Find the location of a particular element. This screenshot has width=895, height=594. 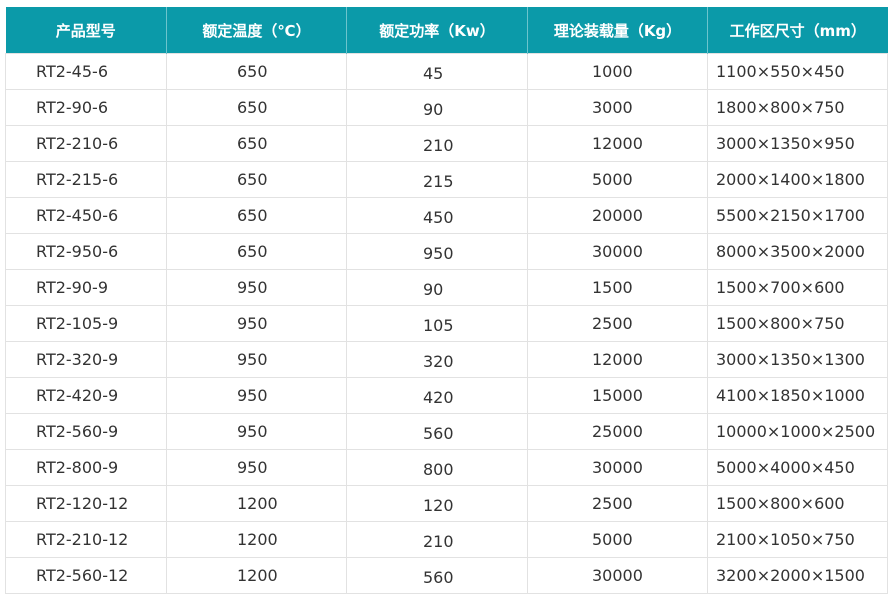

header-row: 产品型号 额定温度（℃） 额定功率（Kw） 理论装载量（Kg） 工作区尺寸（mm） is located at coordinates (446, 30).